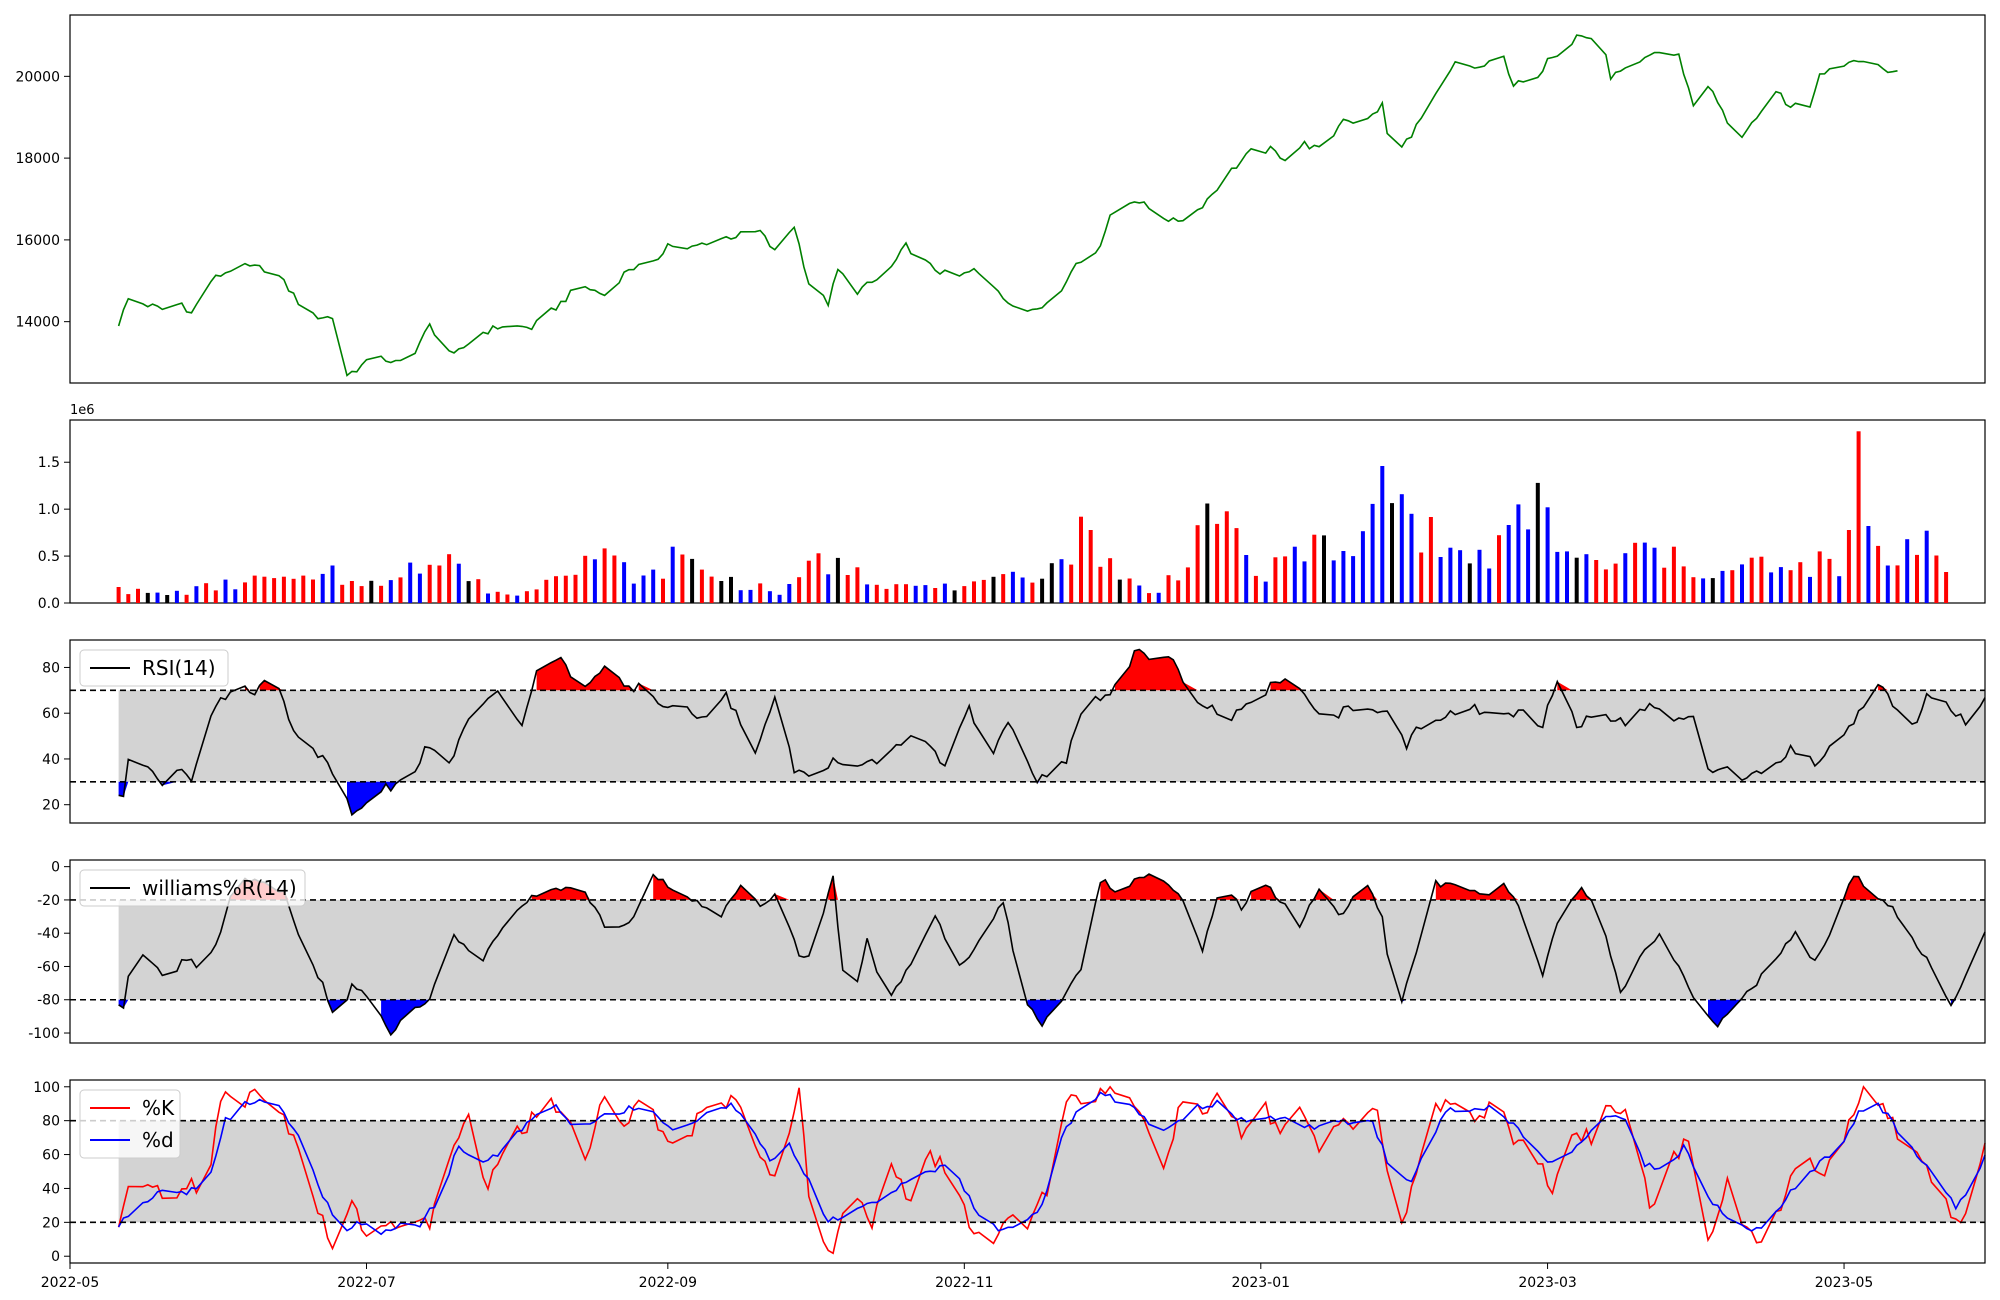  What do you see at coordinates (1547, 1283) in the screenshot?
I see `x-tick-label: 2023-03` at bounding box center [1547, 1283].